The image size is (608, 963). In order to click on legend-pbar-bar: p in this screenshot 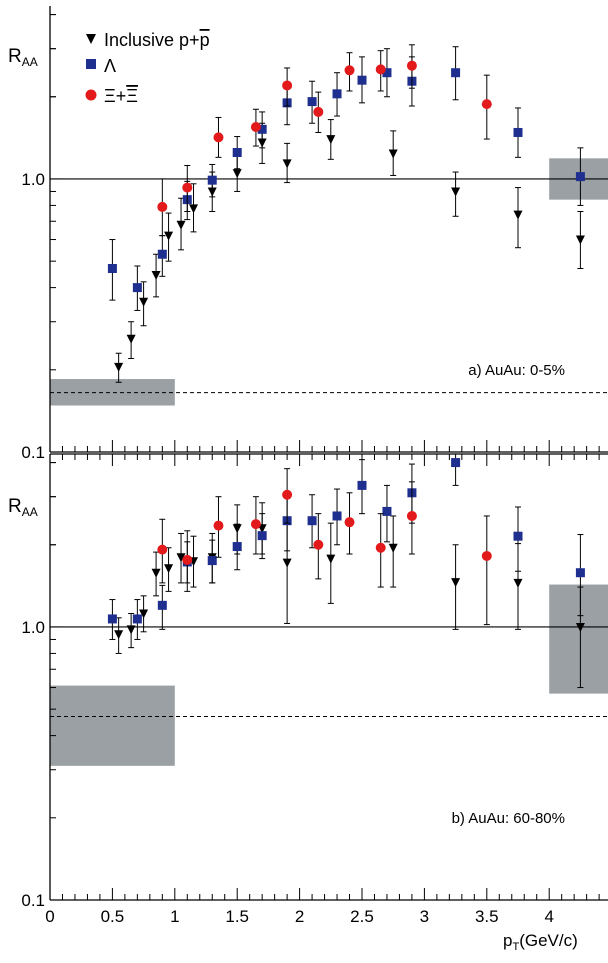, I will do `click(205, 40)`.